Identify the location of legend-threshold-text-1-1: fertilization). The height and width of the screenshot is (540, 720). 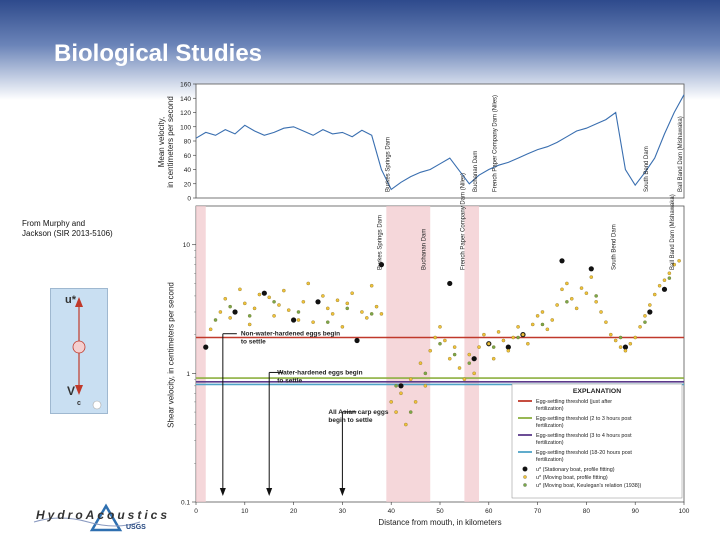
(550, 426).